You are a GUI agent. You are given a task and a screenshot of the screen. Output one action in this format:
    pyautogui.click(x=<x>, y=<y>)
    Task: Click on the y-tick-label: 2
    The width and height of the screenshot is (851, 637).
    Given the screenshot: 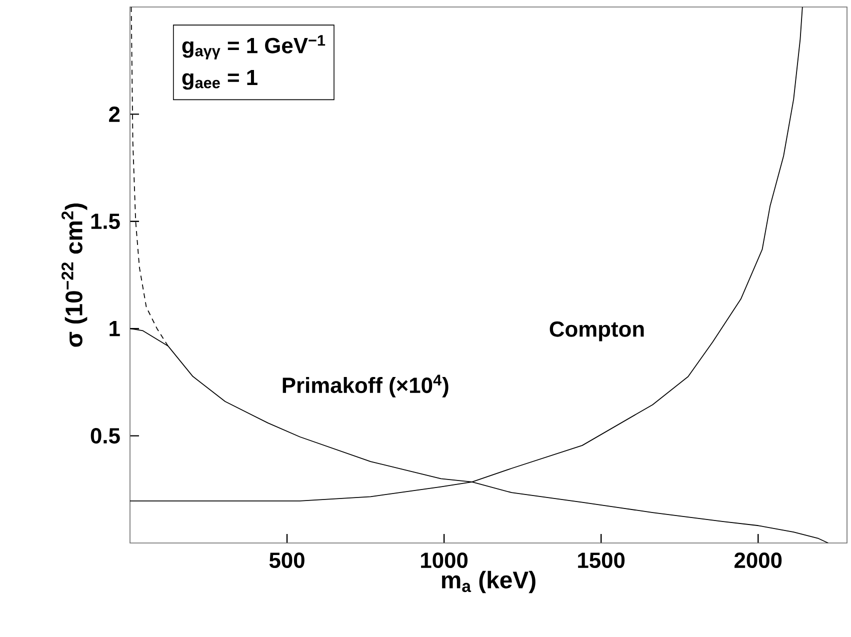 What is the action you would take?
    pyautogui.click(x=114, y=114)
    